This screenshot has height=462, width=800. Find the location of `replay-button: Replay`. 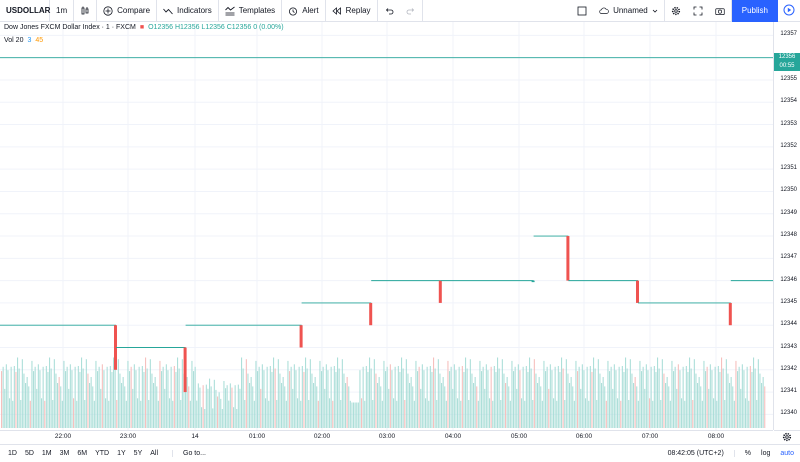

replay-button: Replay is located at coordinates (352, 11).